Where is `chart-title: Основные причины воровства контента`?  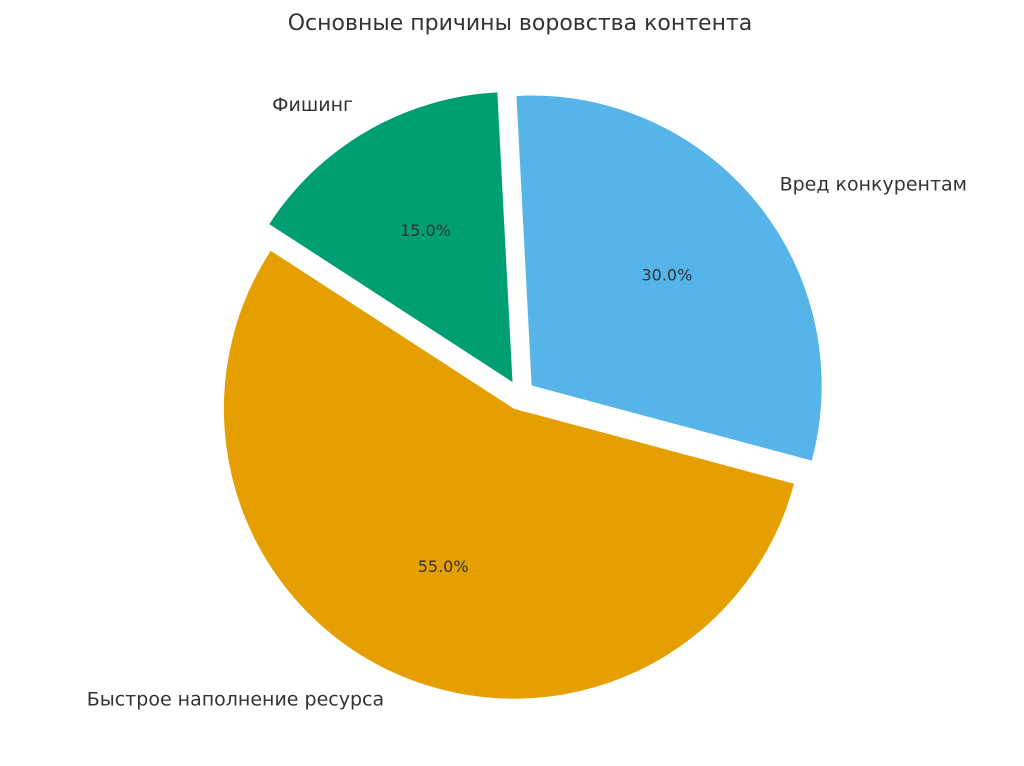
chart-title: Основные причины воровства контента is located at coordinates (520, 23).